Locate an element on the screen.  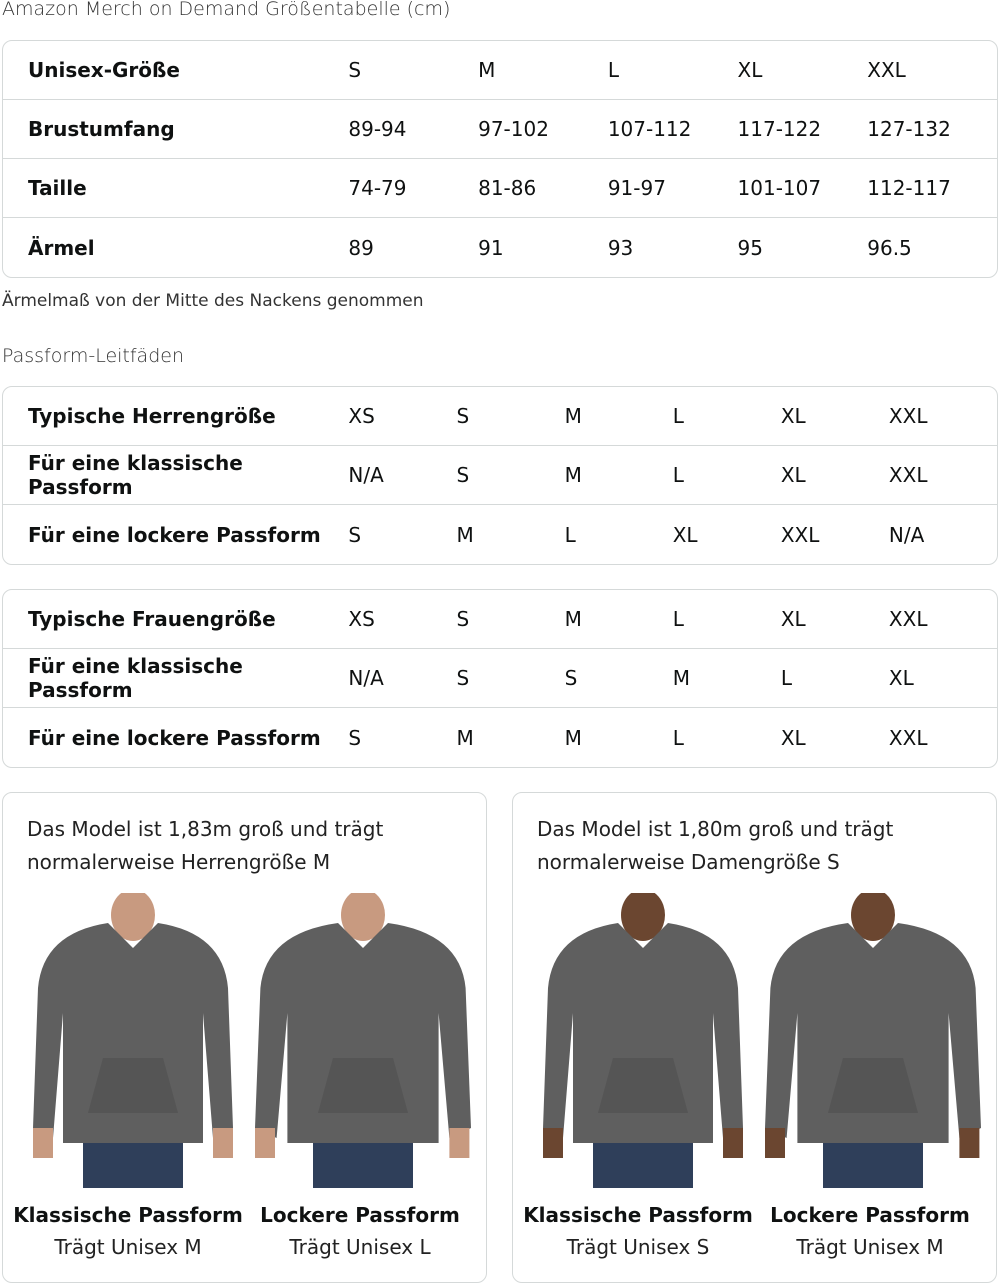
table-row: Taille 74-79 81-86 91-97 101-107 112-117 is located at coordinates (500, 188).